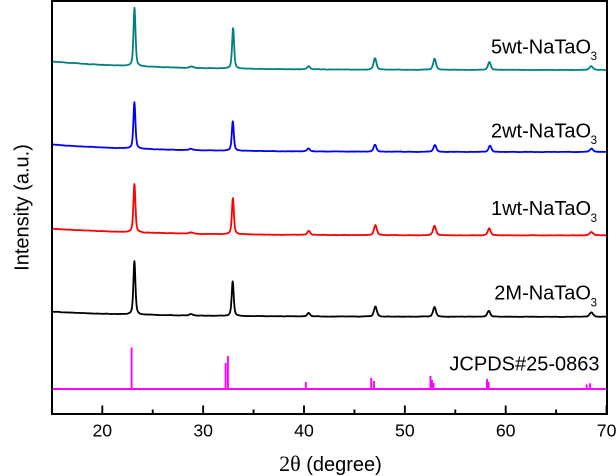  What do you see at coordinates (405, 431) in the screenshot?
I see `svg-text: 50` at bounding box center [405, 431].